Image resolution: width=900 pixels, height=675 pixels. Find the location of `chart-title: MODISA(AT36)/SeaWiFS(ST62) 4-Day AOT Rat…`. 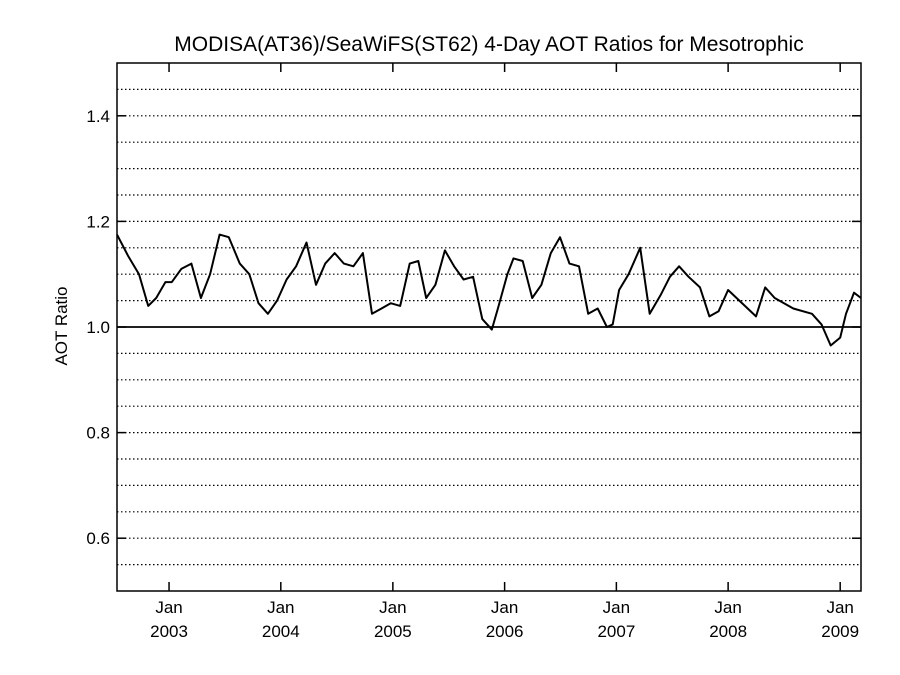

chart-title: MODISA(AT36)/SeaWiFS(ST62) 4-Day AOT Rat… is located at coordinates (488, 44).